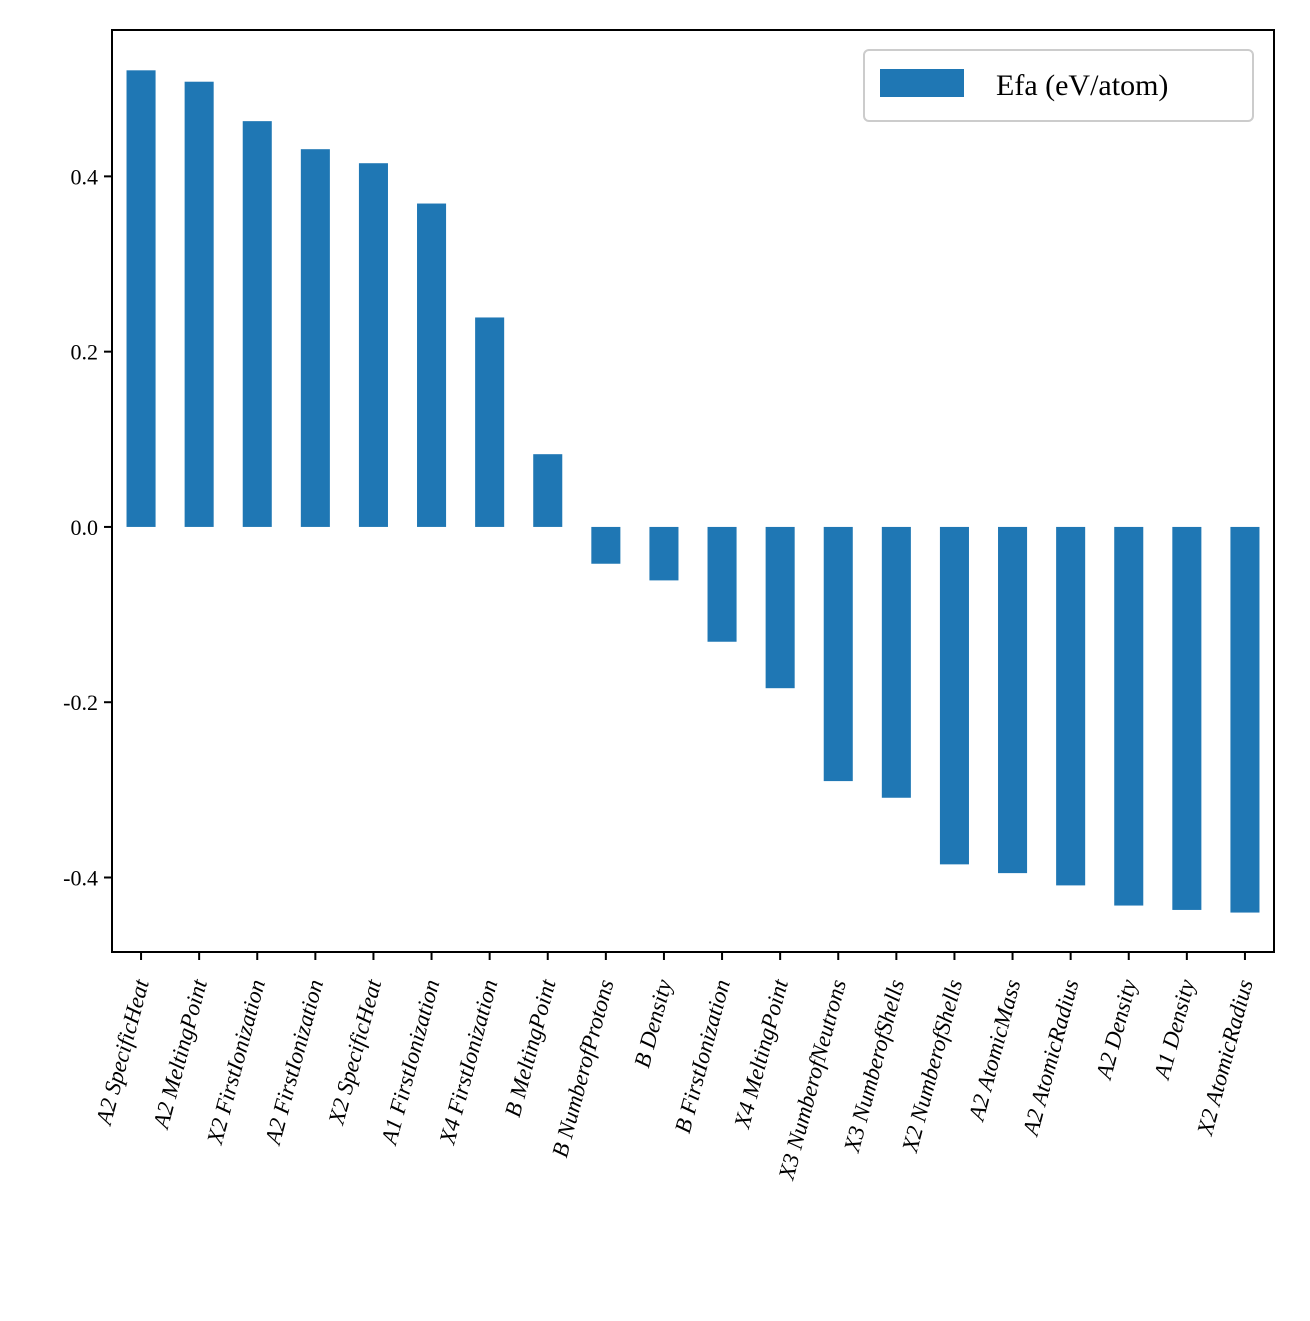  Describe the element at coordinates (354, 1052) in the screenshot. I see `x-tick-label: X2 SpecificHeat` at that location.